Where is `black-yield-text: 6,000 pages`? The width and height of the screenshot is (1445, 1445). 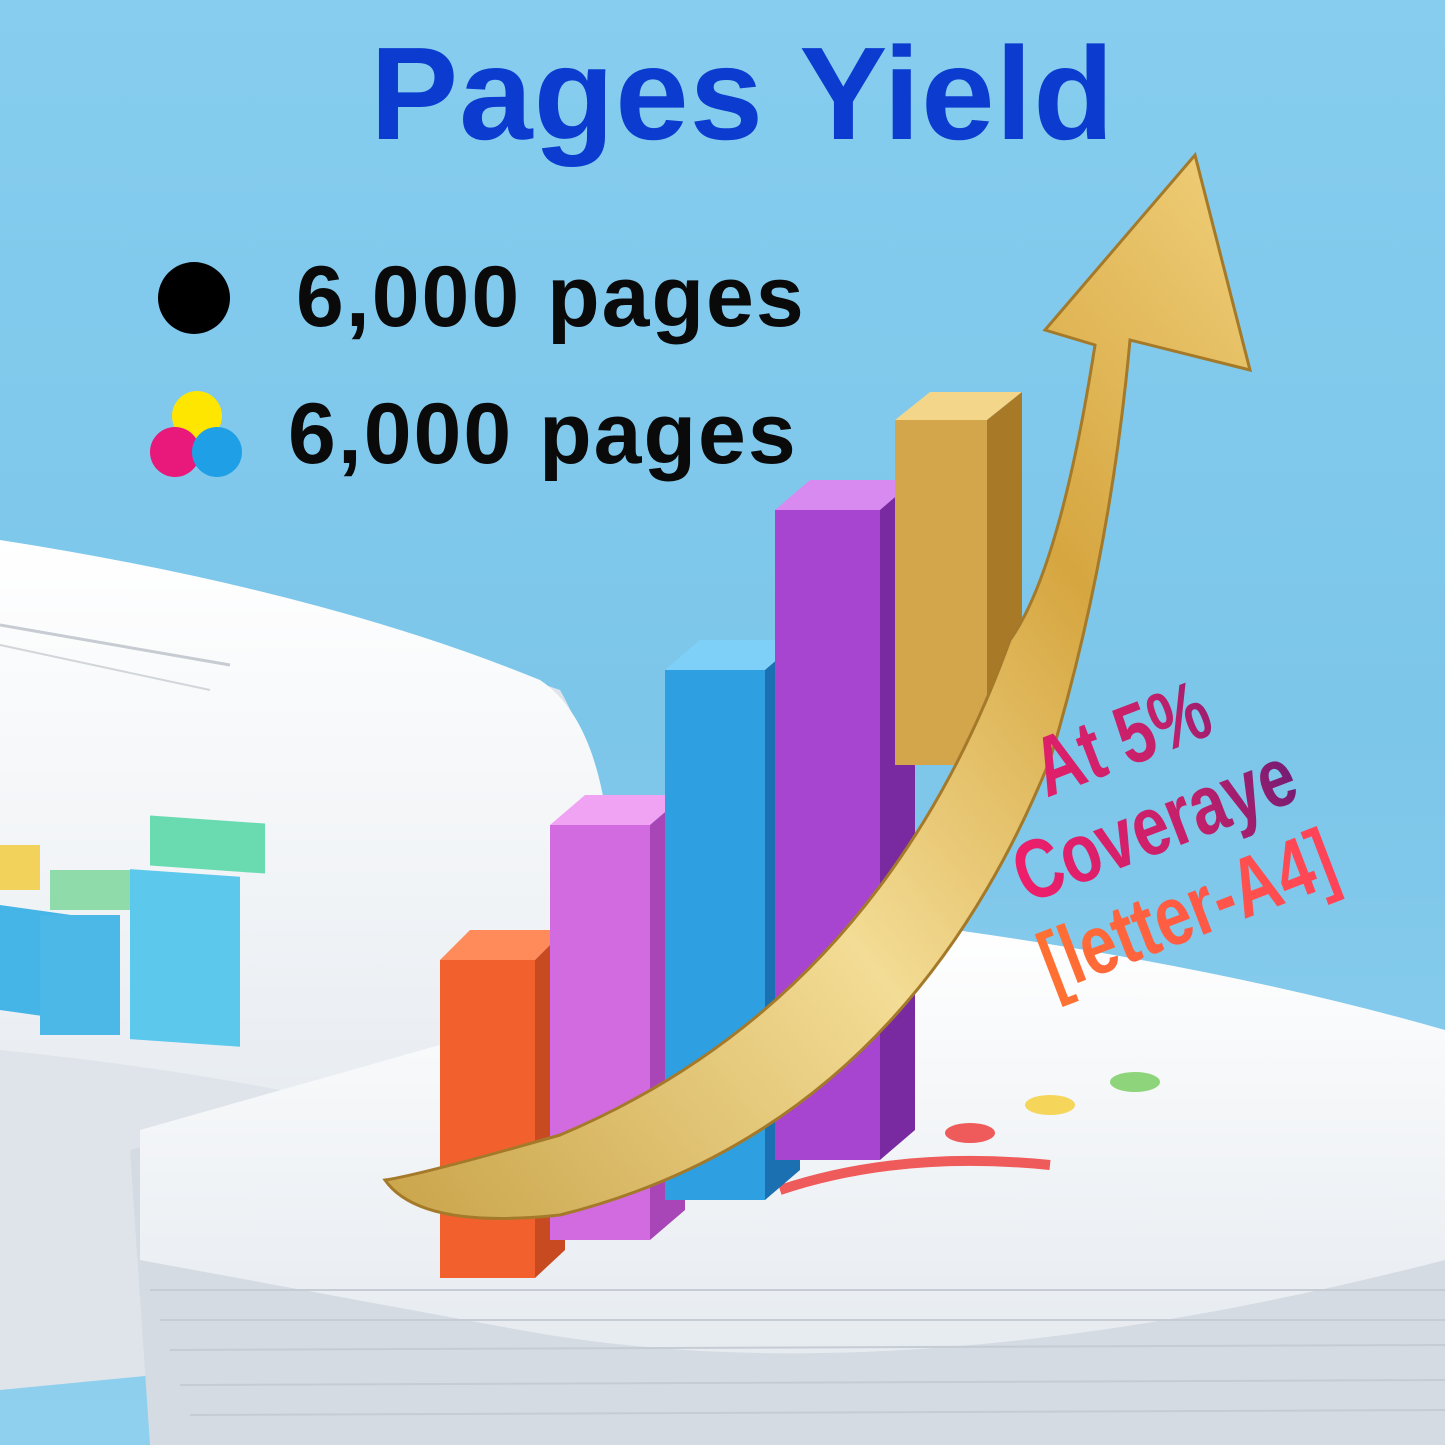
black-yield-text: 6,000 pages is located at coordinates (551, 297).